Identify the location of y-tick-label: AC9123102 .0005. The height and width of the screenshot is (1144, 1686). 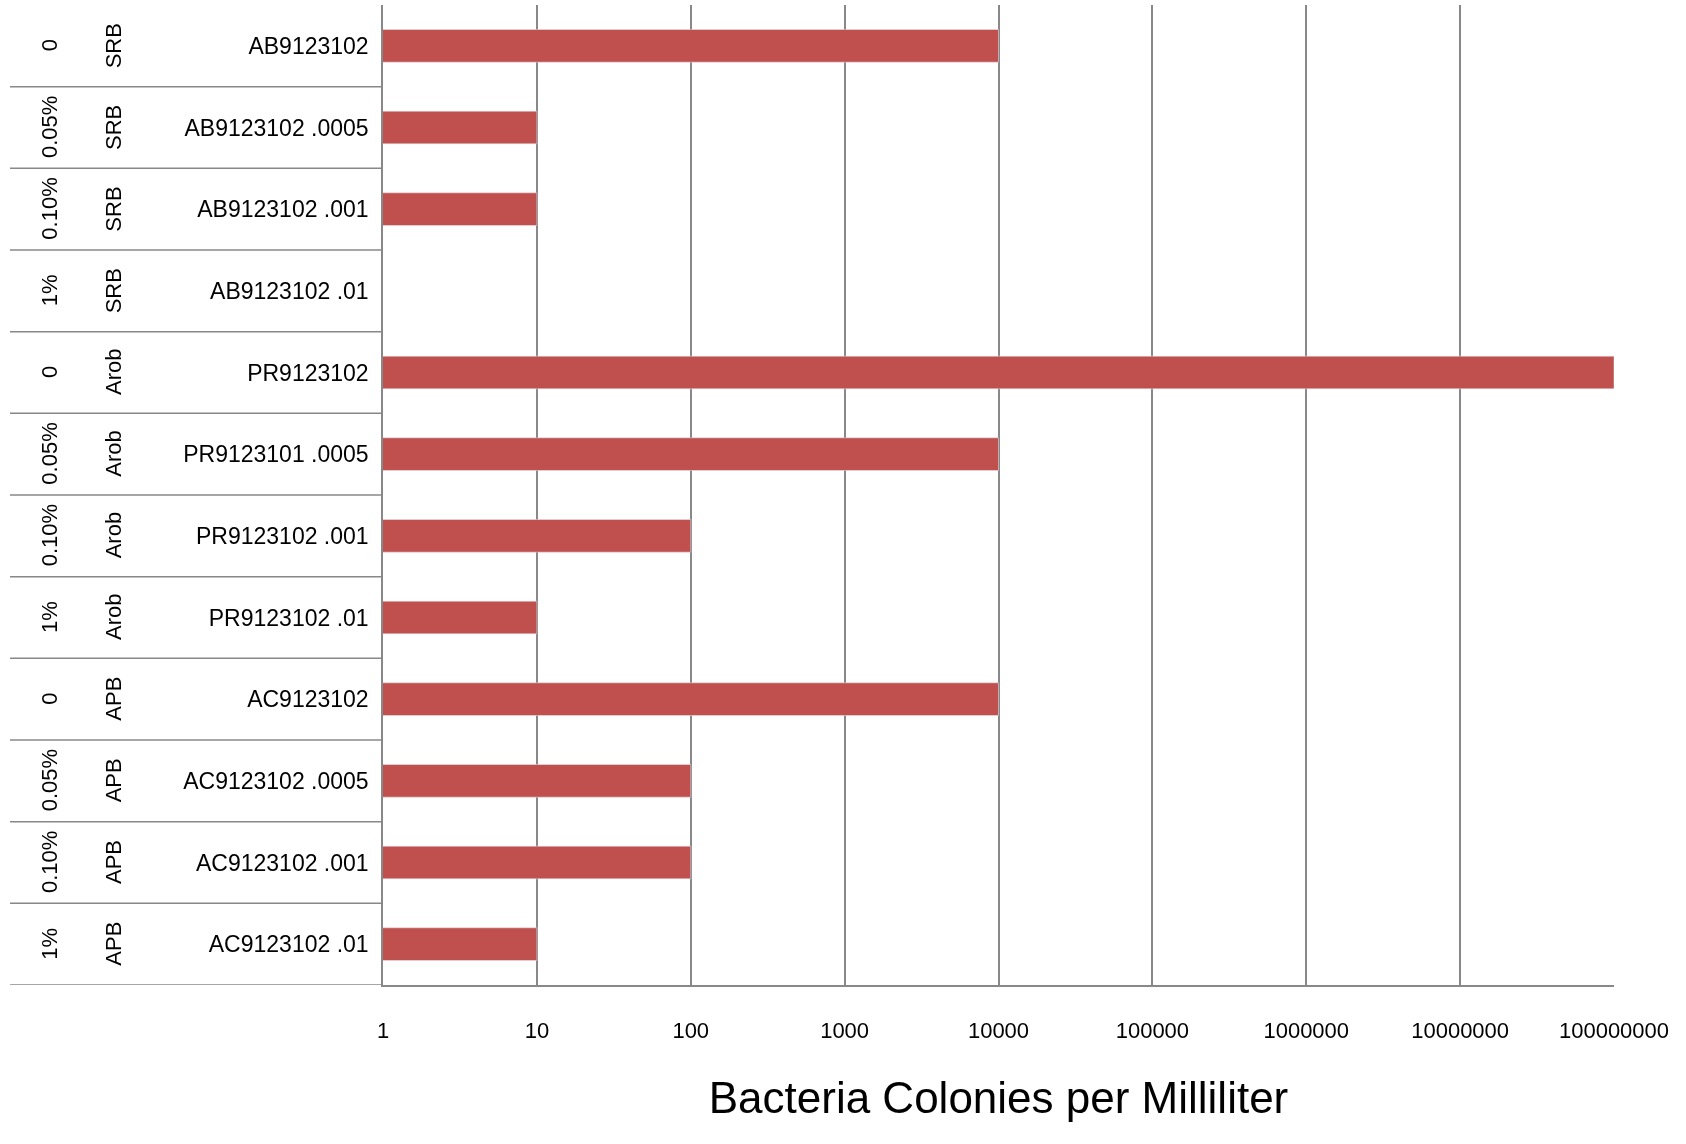
(276, 780).